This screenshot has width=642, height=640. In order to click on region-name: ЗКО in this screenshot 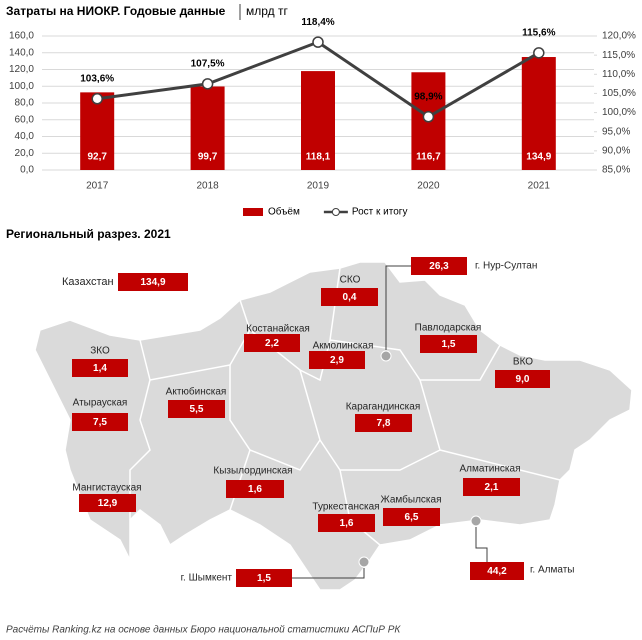, I will do `click(100, 351)`.